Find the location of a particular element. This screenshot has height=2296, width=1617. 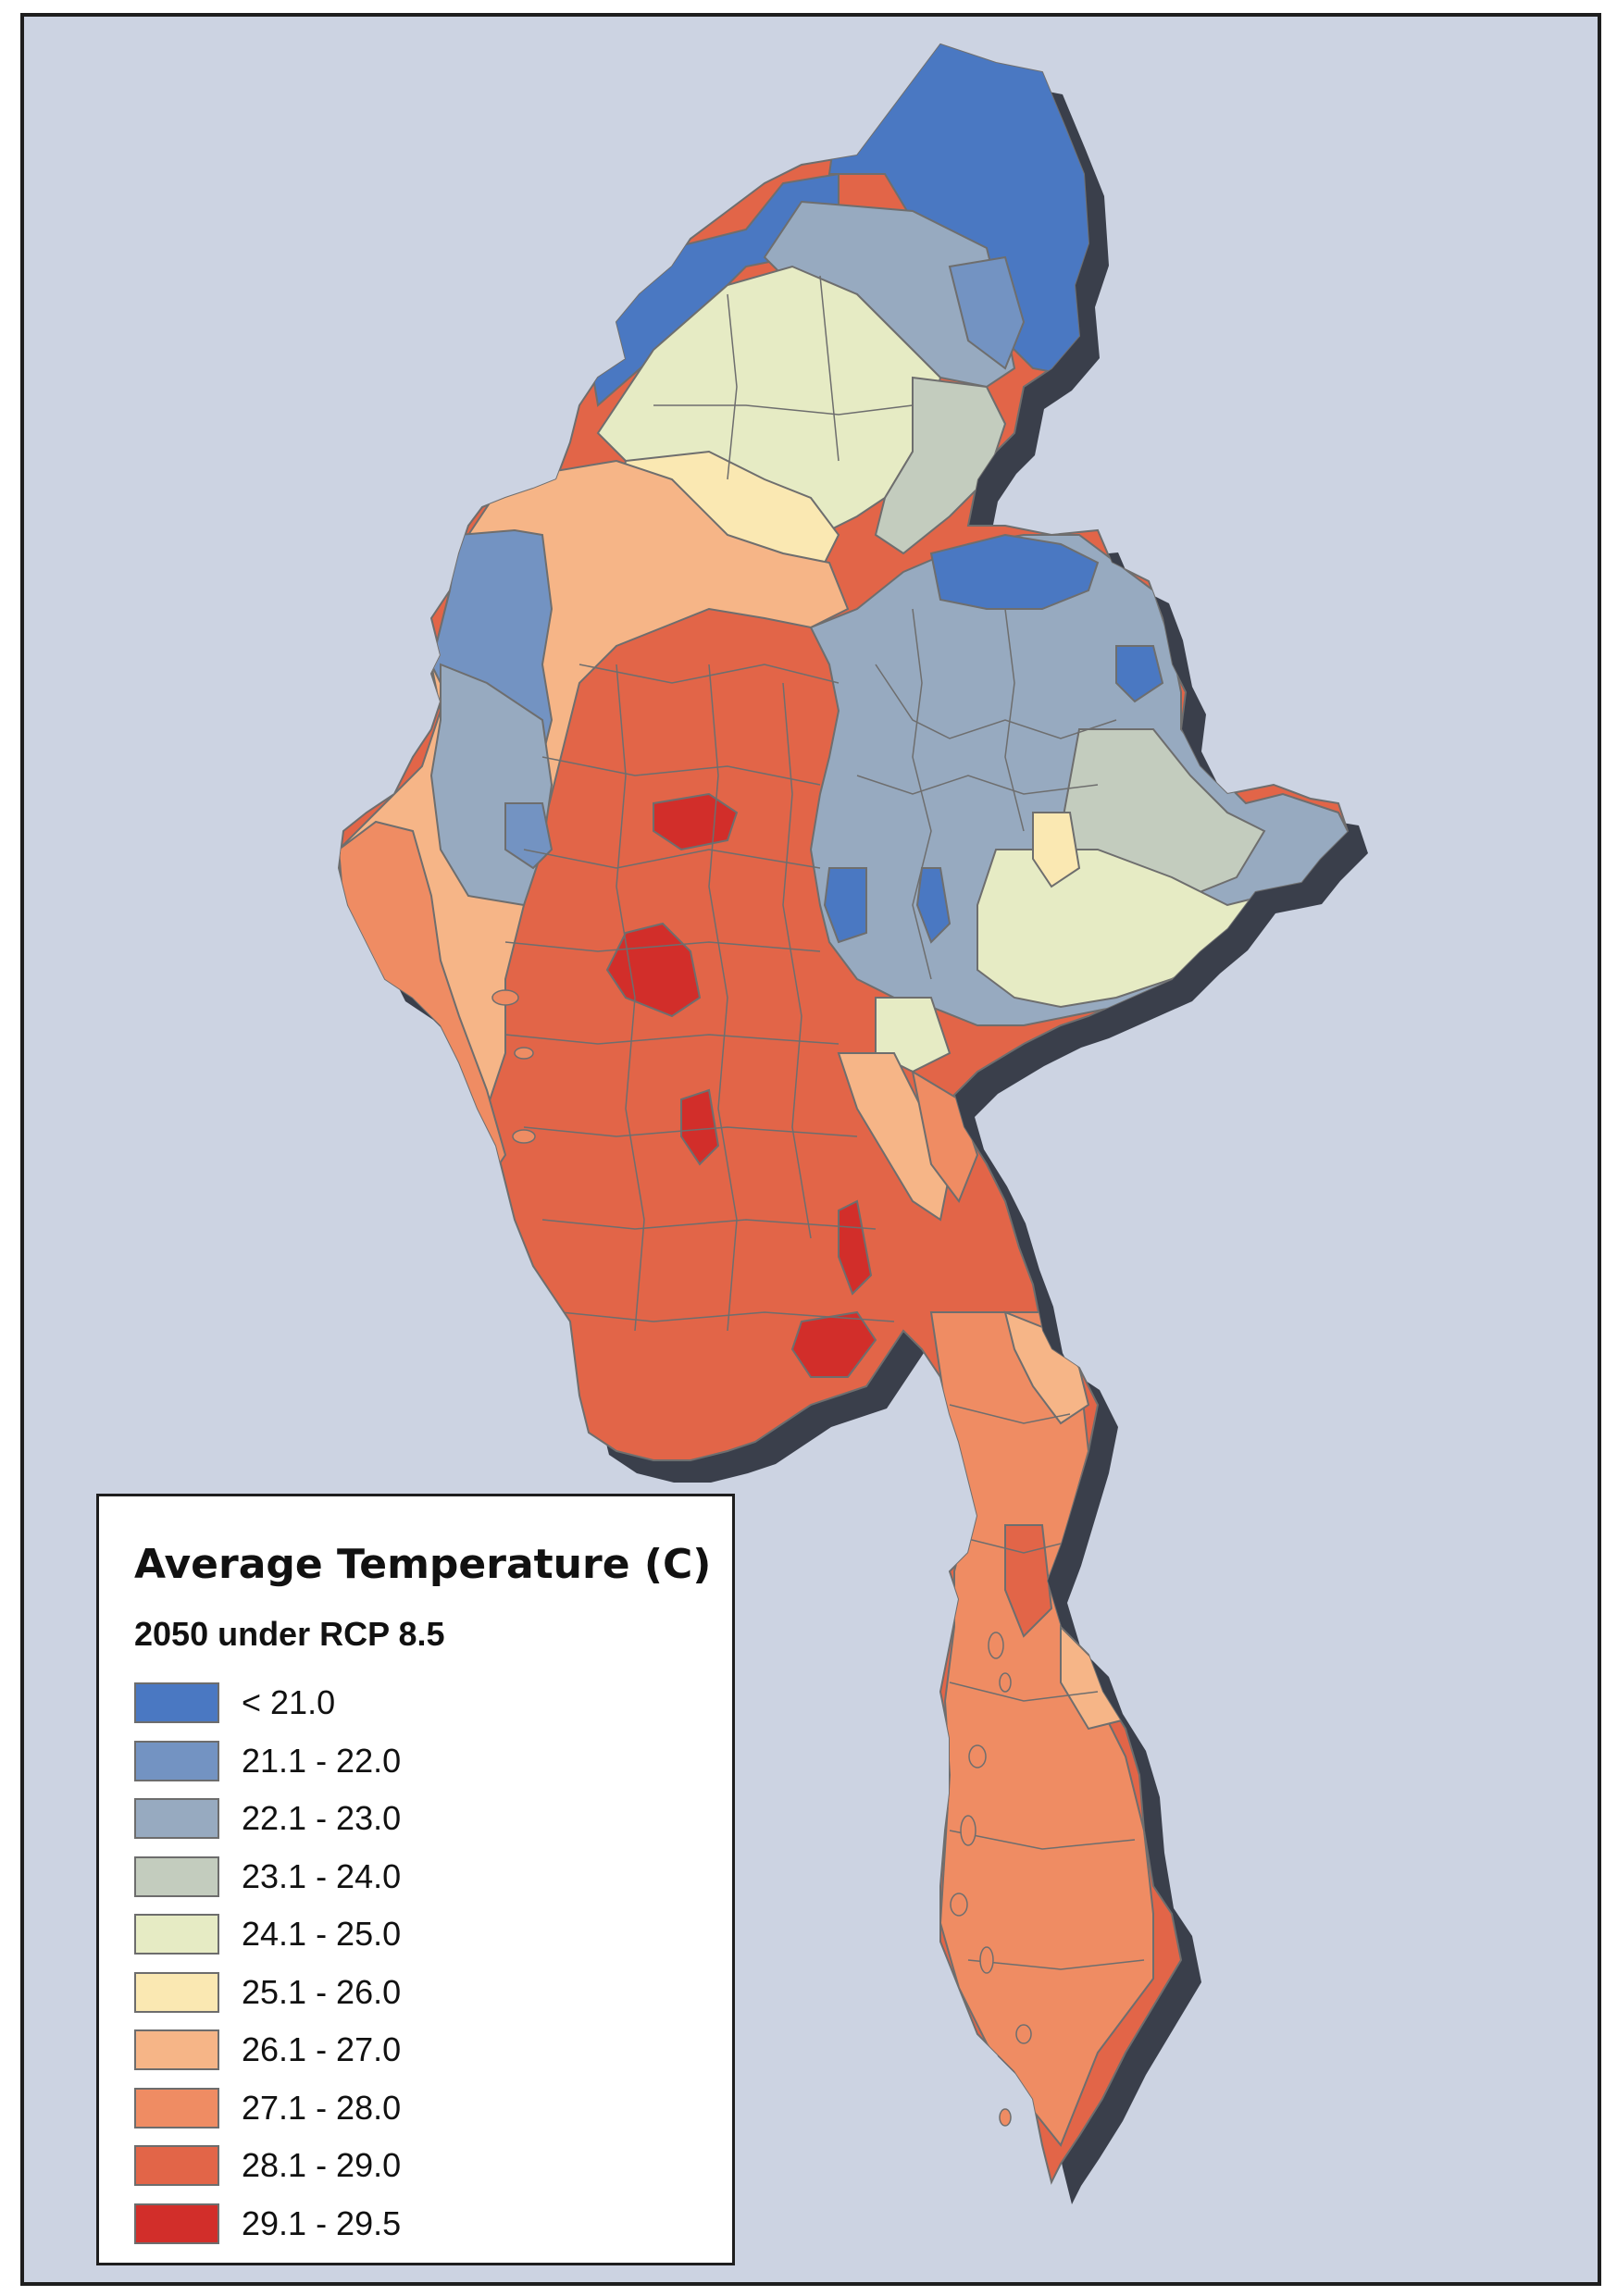

legend-label: 21.1 - 22.0 is located at coordinates (322, 1761).